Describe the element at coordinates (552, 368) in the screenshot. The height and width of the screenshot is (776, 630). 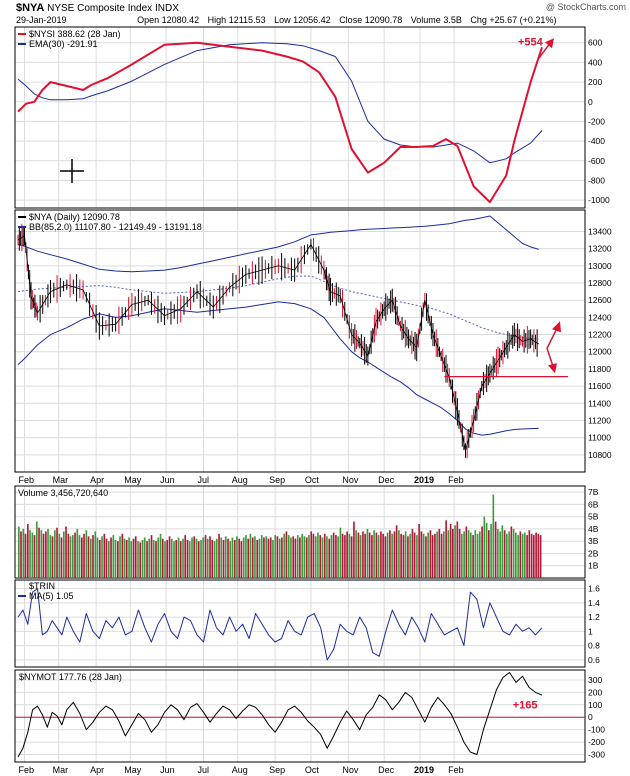
I see `down-arrow-head` at that location.